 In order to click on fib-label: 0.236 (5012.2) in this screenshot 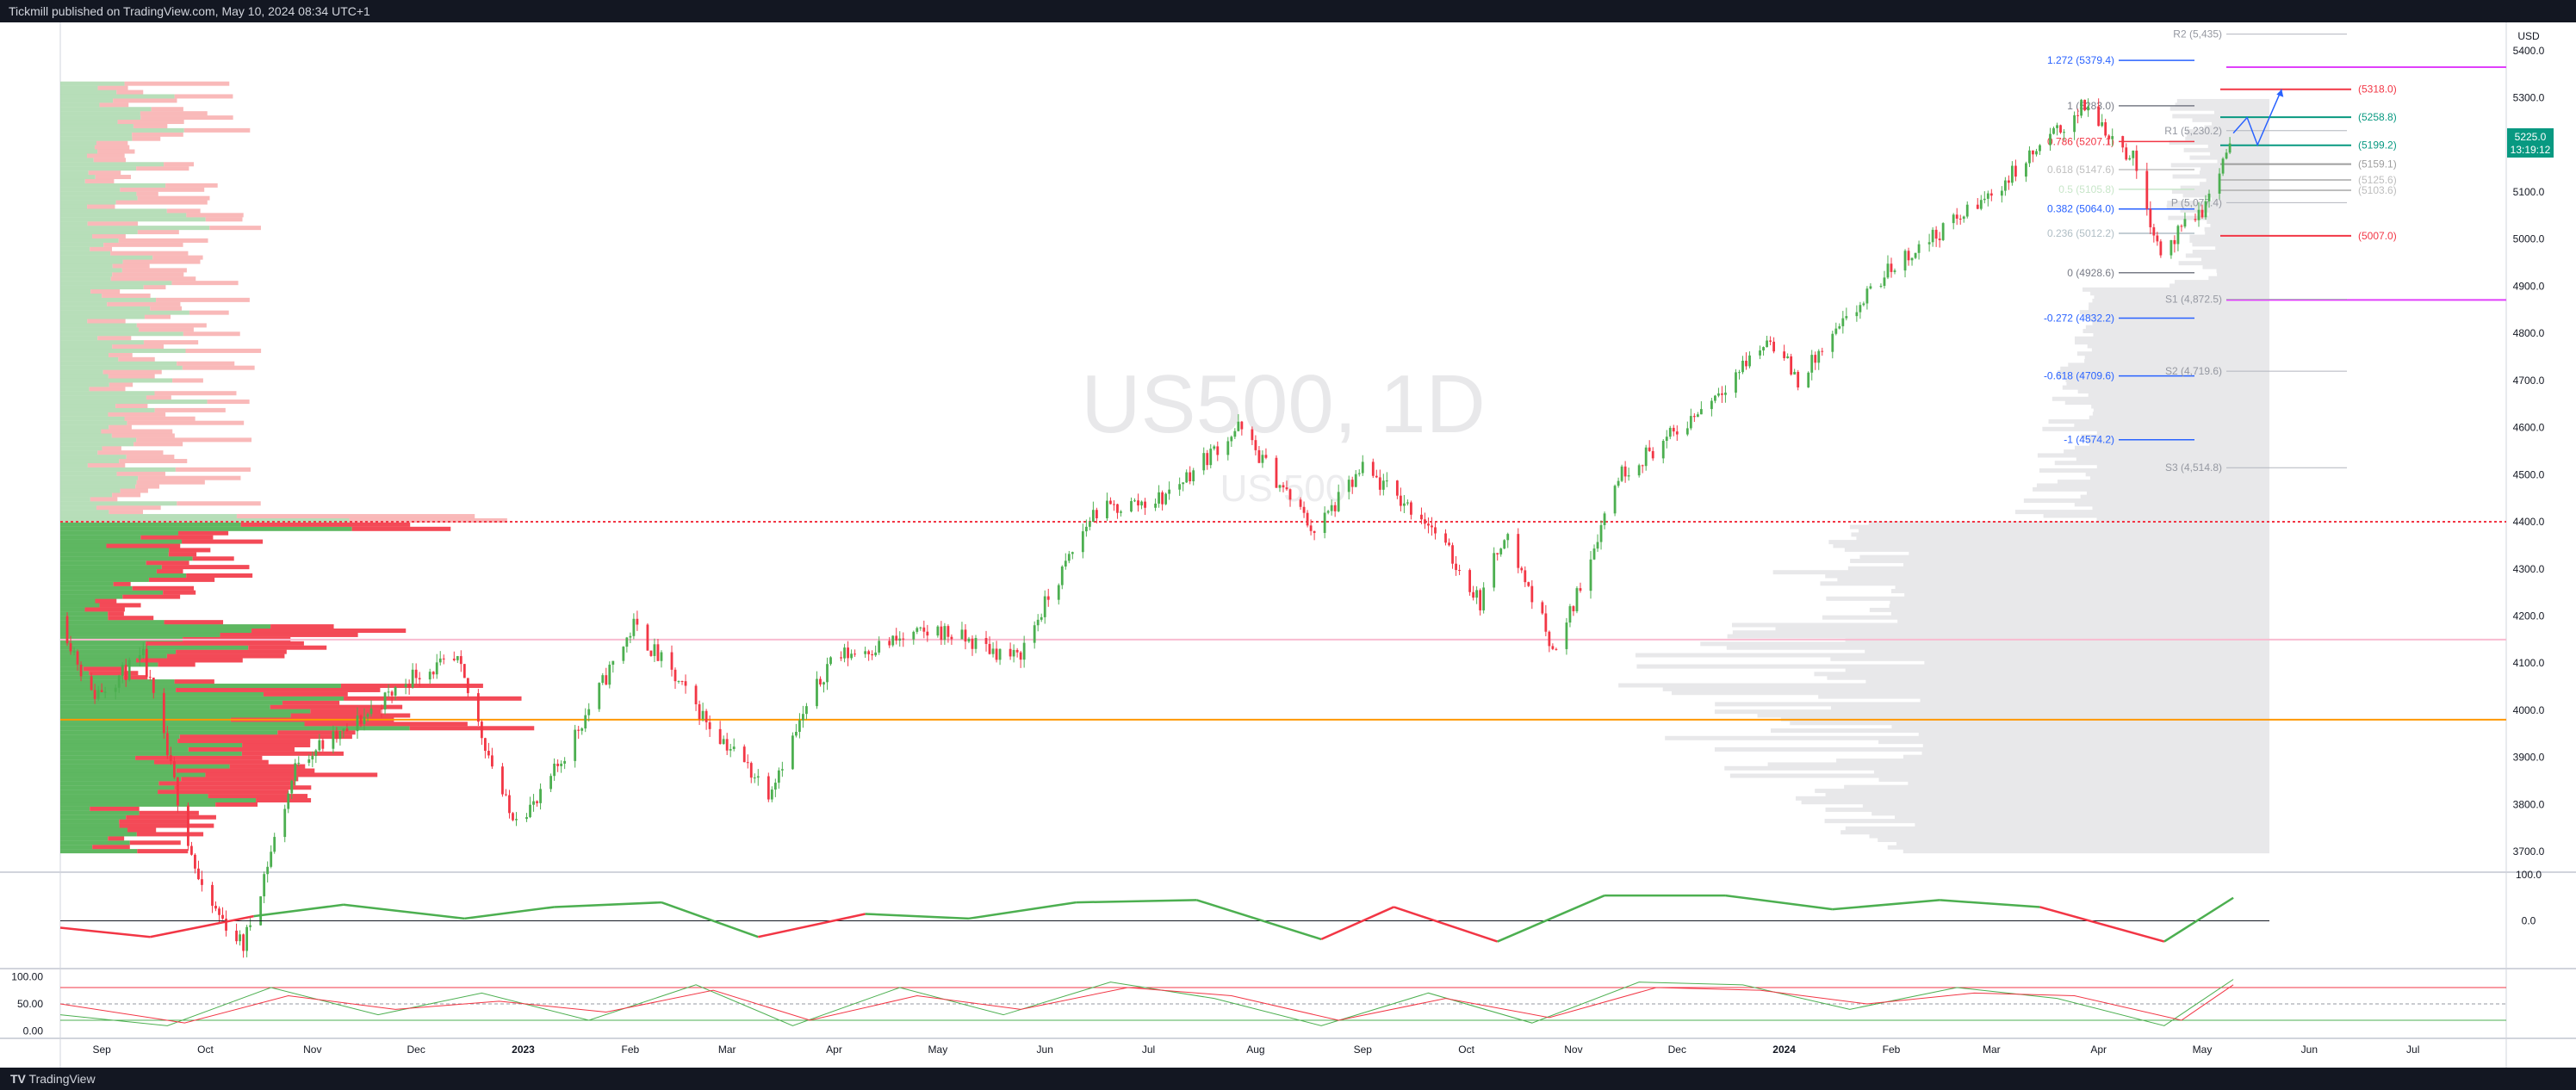, I will do `click(2080, 233)`.